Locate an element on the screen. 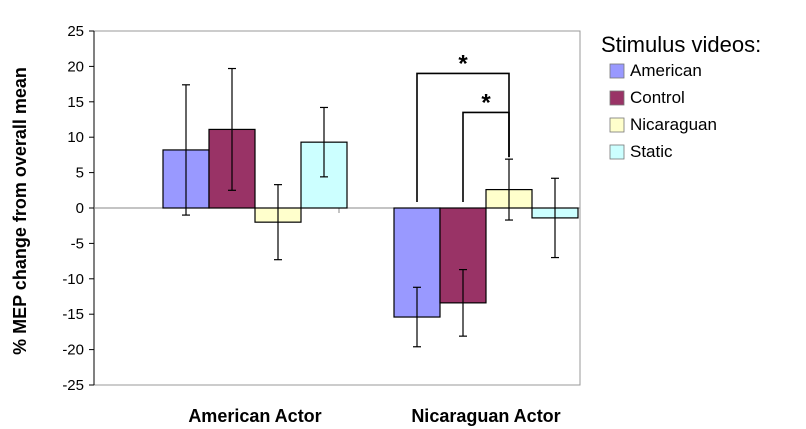 Image resolution: width=806 pixels, height=429 pixels. legend-label-control: Control is located at coordinates (657, 97).